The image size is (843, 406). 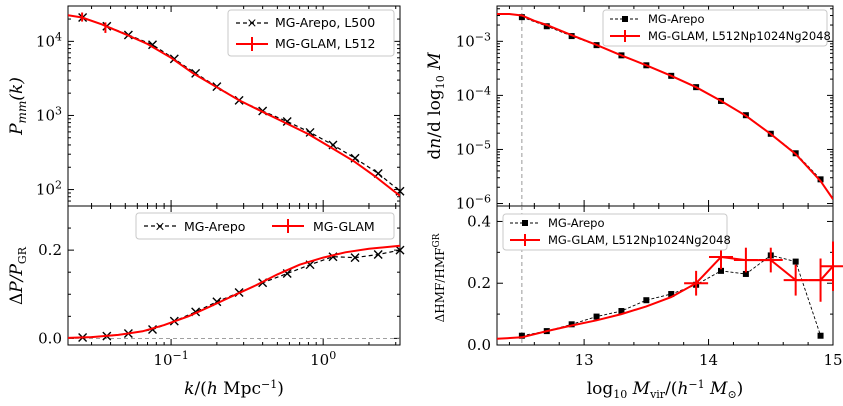 I want to click on svg-text: ΔHMF/HMFGR, so click(x=439, y=277).